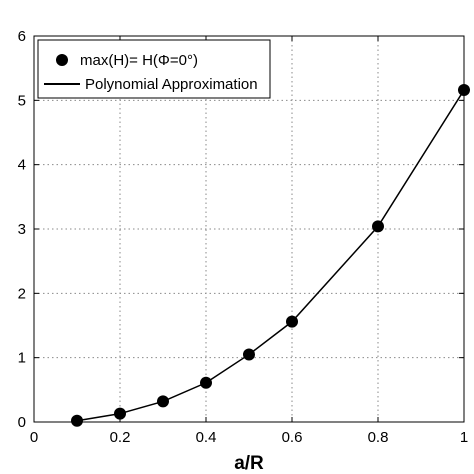 This screenshot has width=474, height=474. Describe the element at coordinates (22, 358) in the screenshot. I see `y-tick-label: 1` at that location.